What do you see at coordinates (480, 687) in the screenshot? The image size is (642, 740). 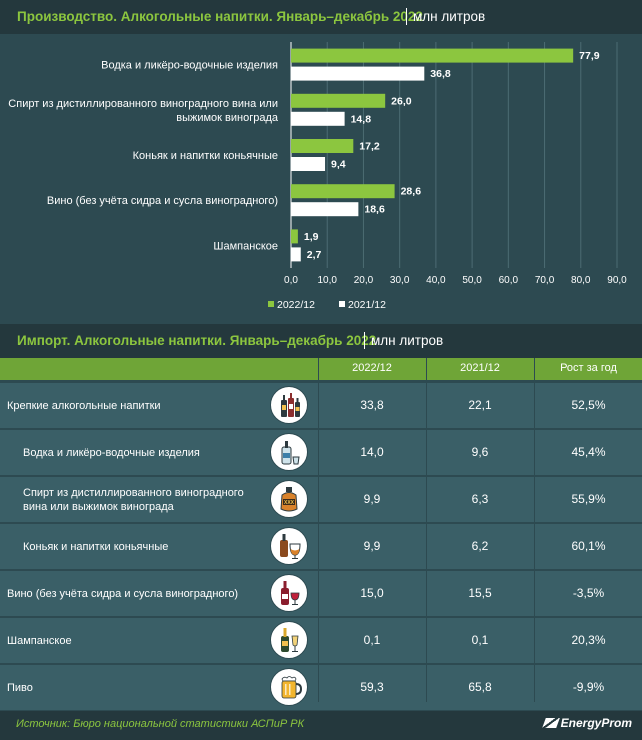 I see `value-2021: 65,8` at bounding box center [480, 687].